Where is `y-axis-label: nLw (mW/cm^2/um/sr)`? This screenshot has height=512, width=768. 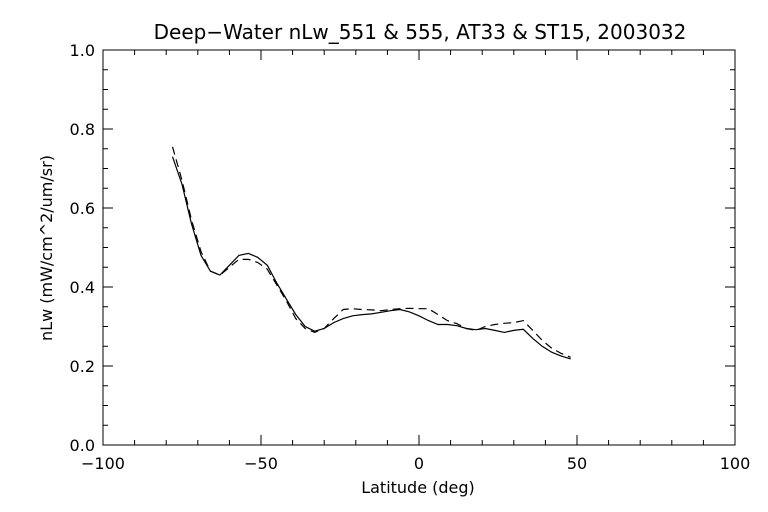 y-axis-label: nLw (mW/cm^2/um/sr) is located at coordinates (46, 248).